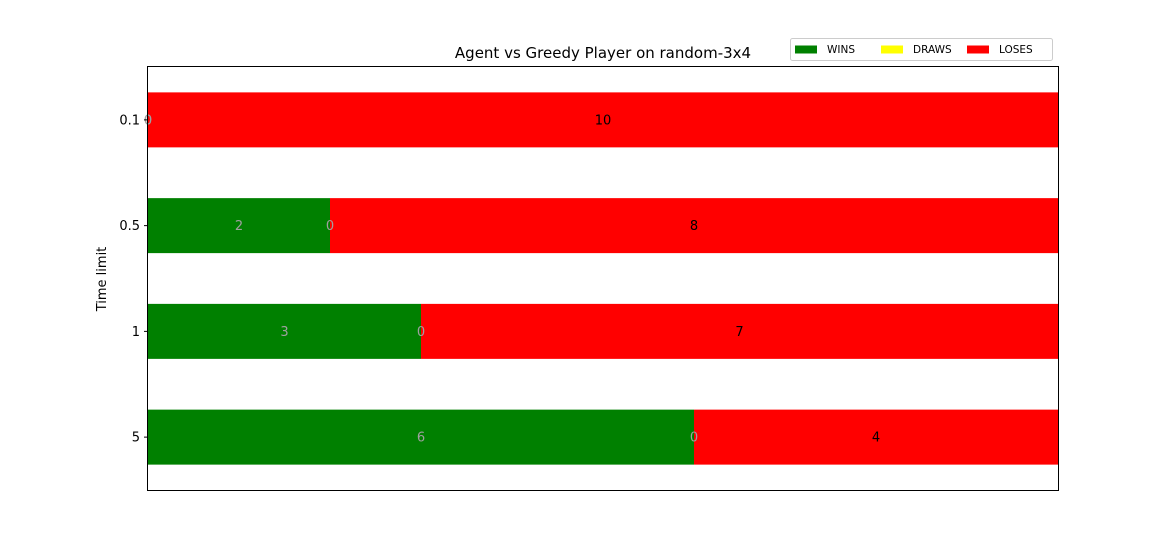 The width and height of the screenshot is (1176, 556). Describe the element at coordinates (133, 279) in the screenshot. I see `y-ticks-layer: 0.1 0.5 1 5` at that location.